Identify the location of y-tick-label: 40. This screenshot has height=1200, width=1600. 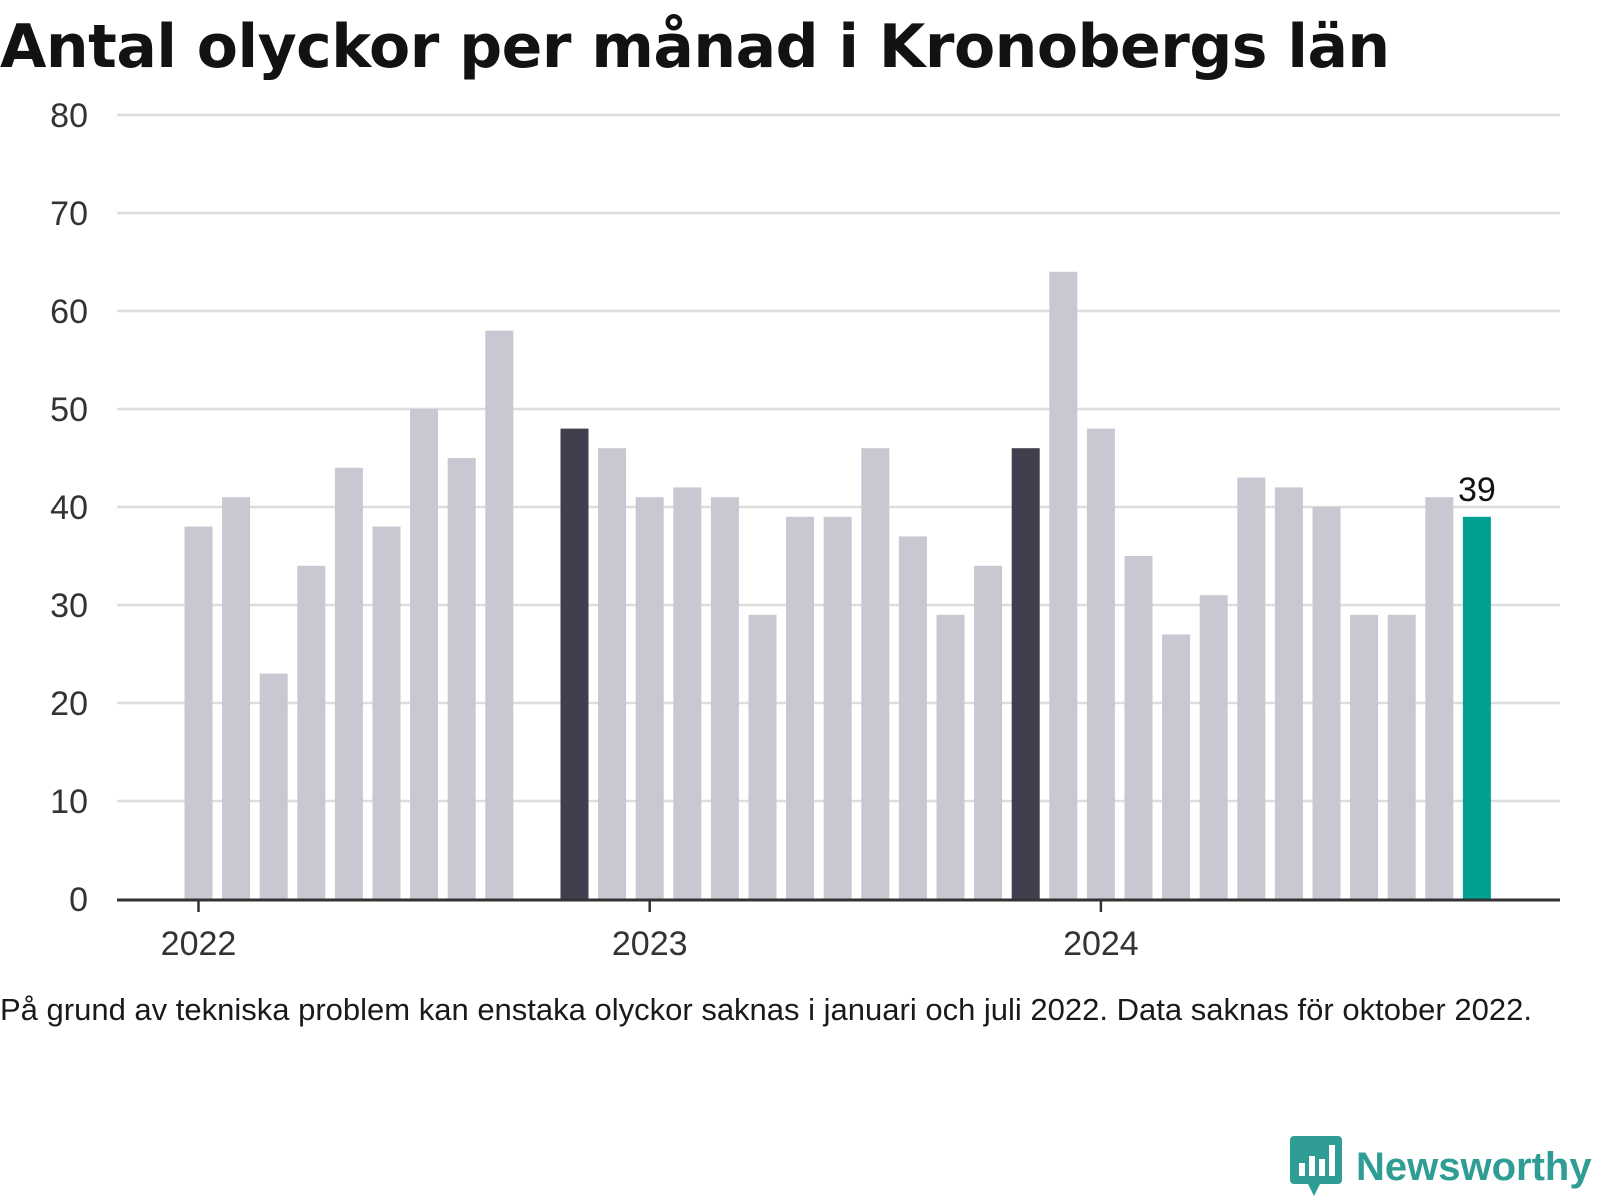
(69, 508).